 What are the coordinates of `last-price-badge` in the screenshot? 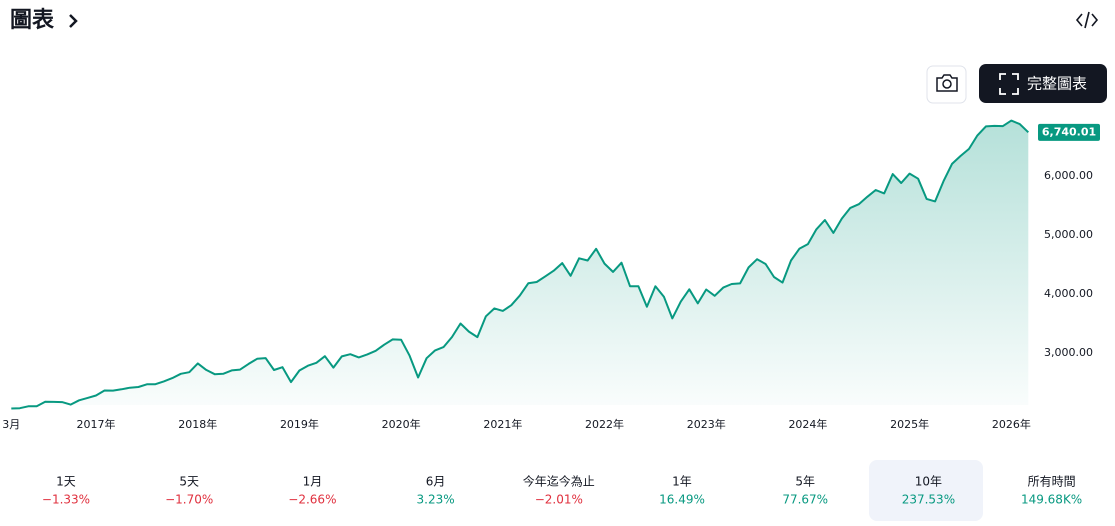 It's located at (1069, 132).